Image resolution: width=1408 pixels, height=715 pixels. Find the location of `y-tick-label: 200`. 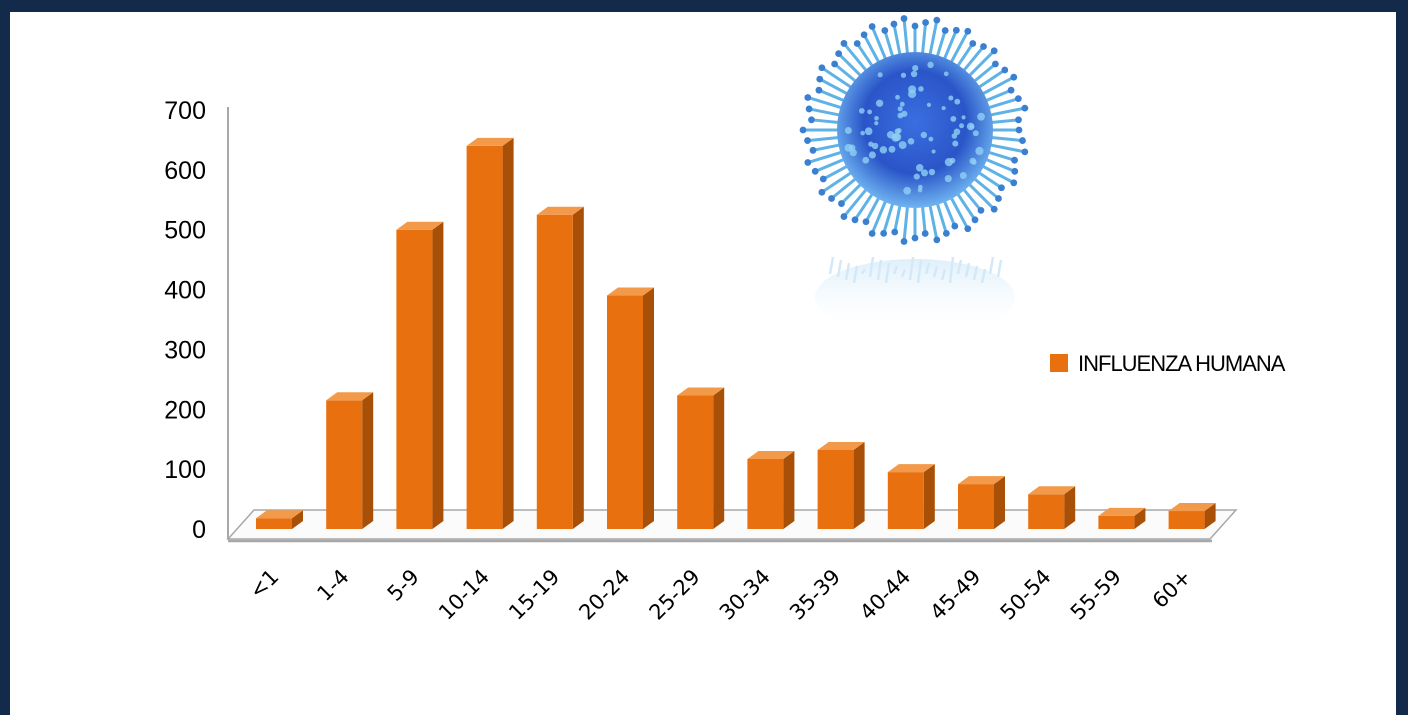

y-tick-label: 200 is located at coordinates (185, 410).